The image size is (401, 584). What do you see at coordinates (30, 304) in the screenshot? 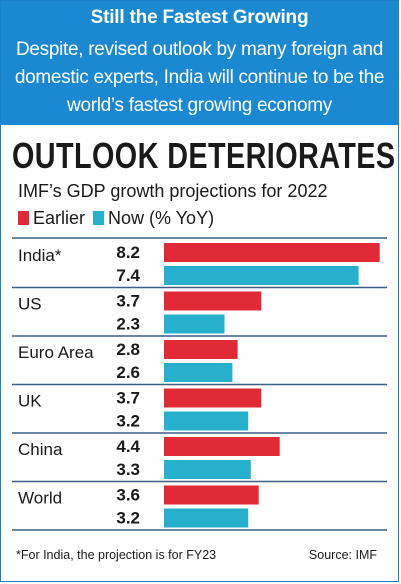
I see `category-label: US` at bounding box center [30, 304].